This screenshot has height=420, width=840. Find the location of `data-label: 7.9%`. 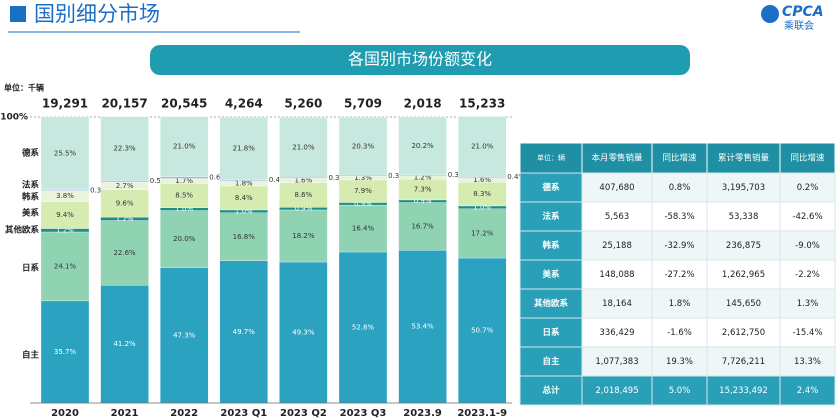

data-label: 7.9% is located at coordinates (363, 191).